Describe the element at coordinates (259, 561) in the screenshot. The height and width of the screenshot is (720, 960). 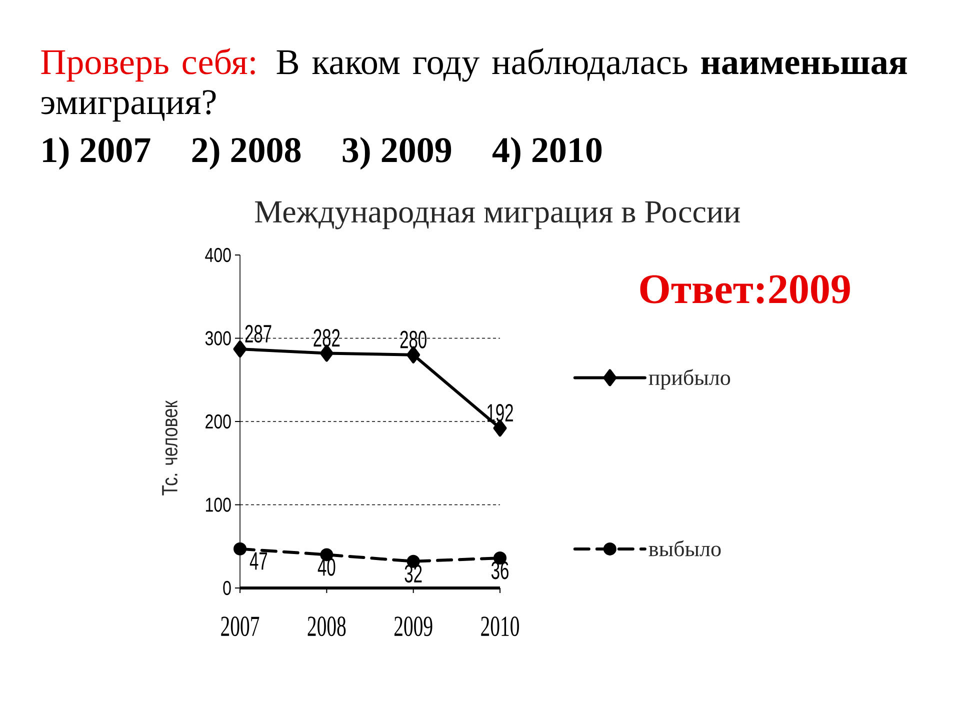
I see `data-label: 47` at that location.